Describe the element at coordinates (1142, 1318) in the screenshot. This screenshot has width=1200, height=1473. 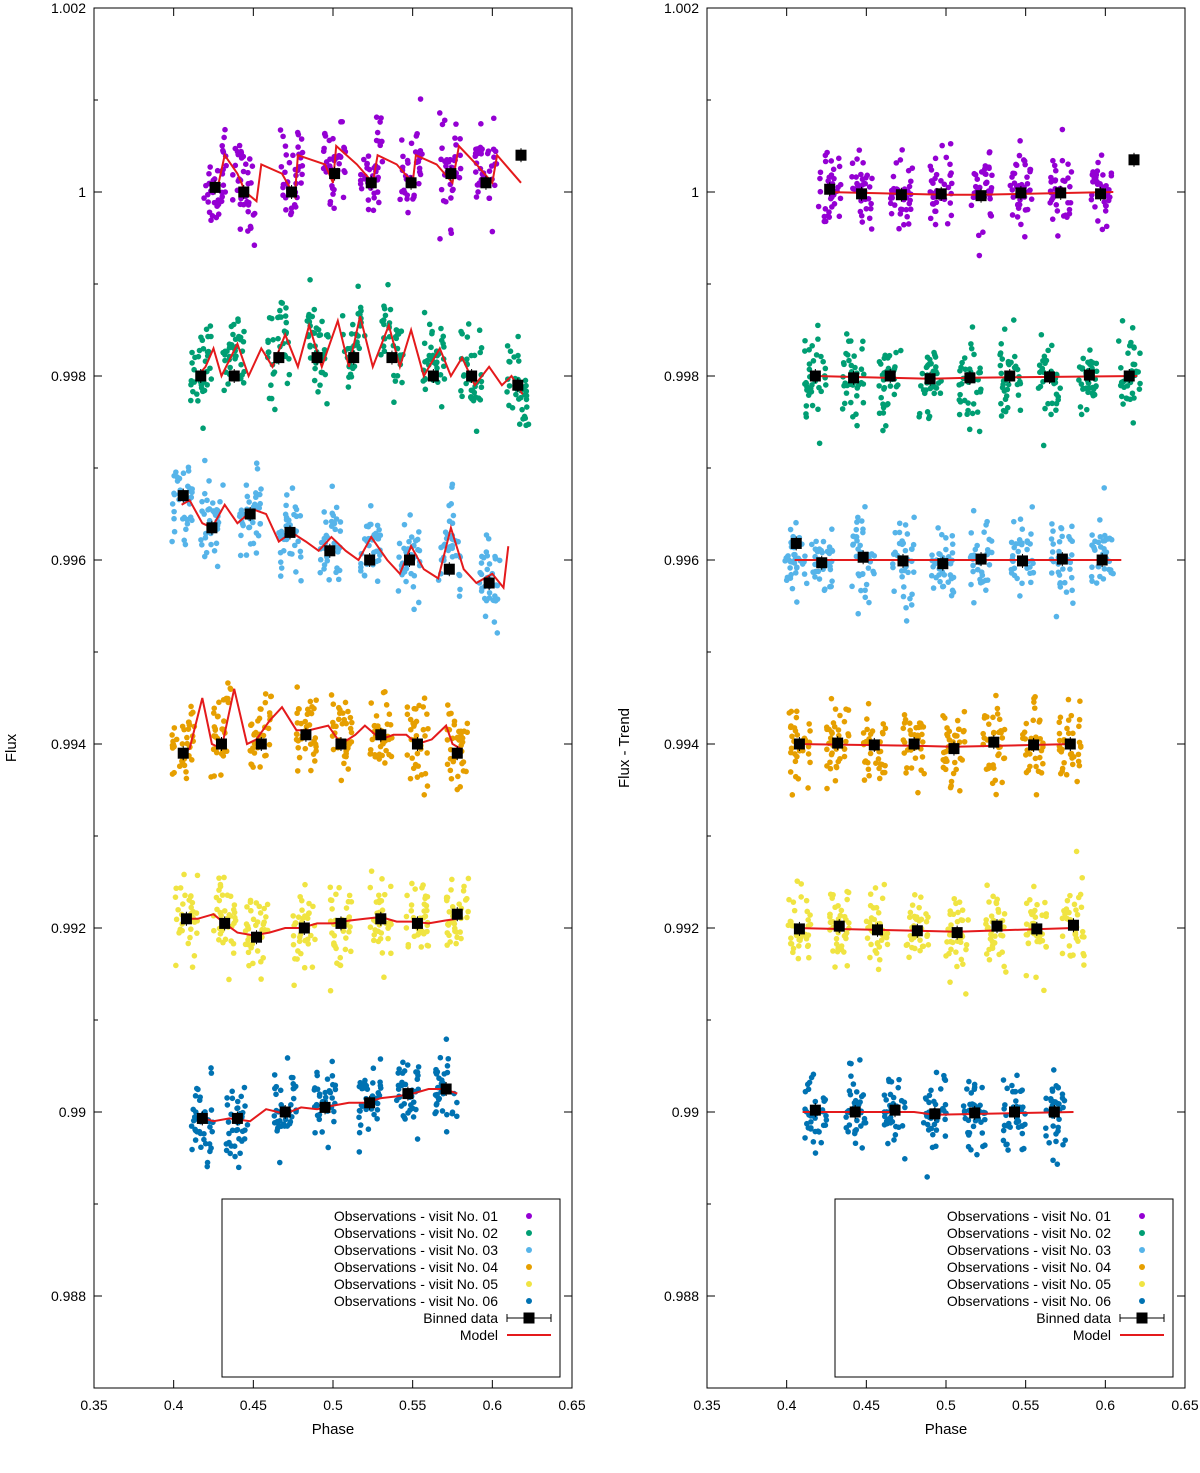
I see `legend-marker` at that location.